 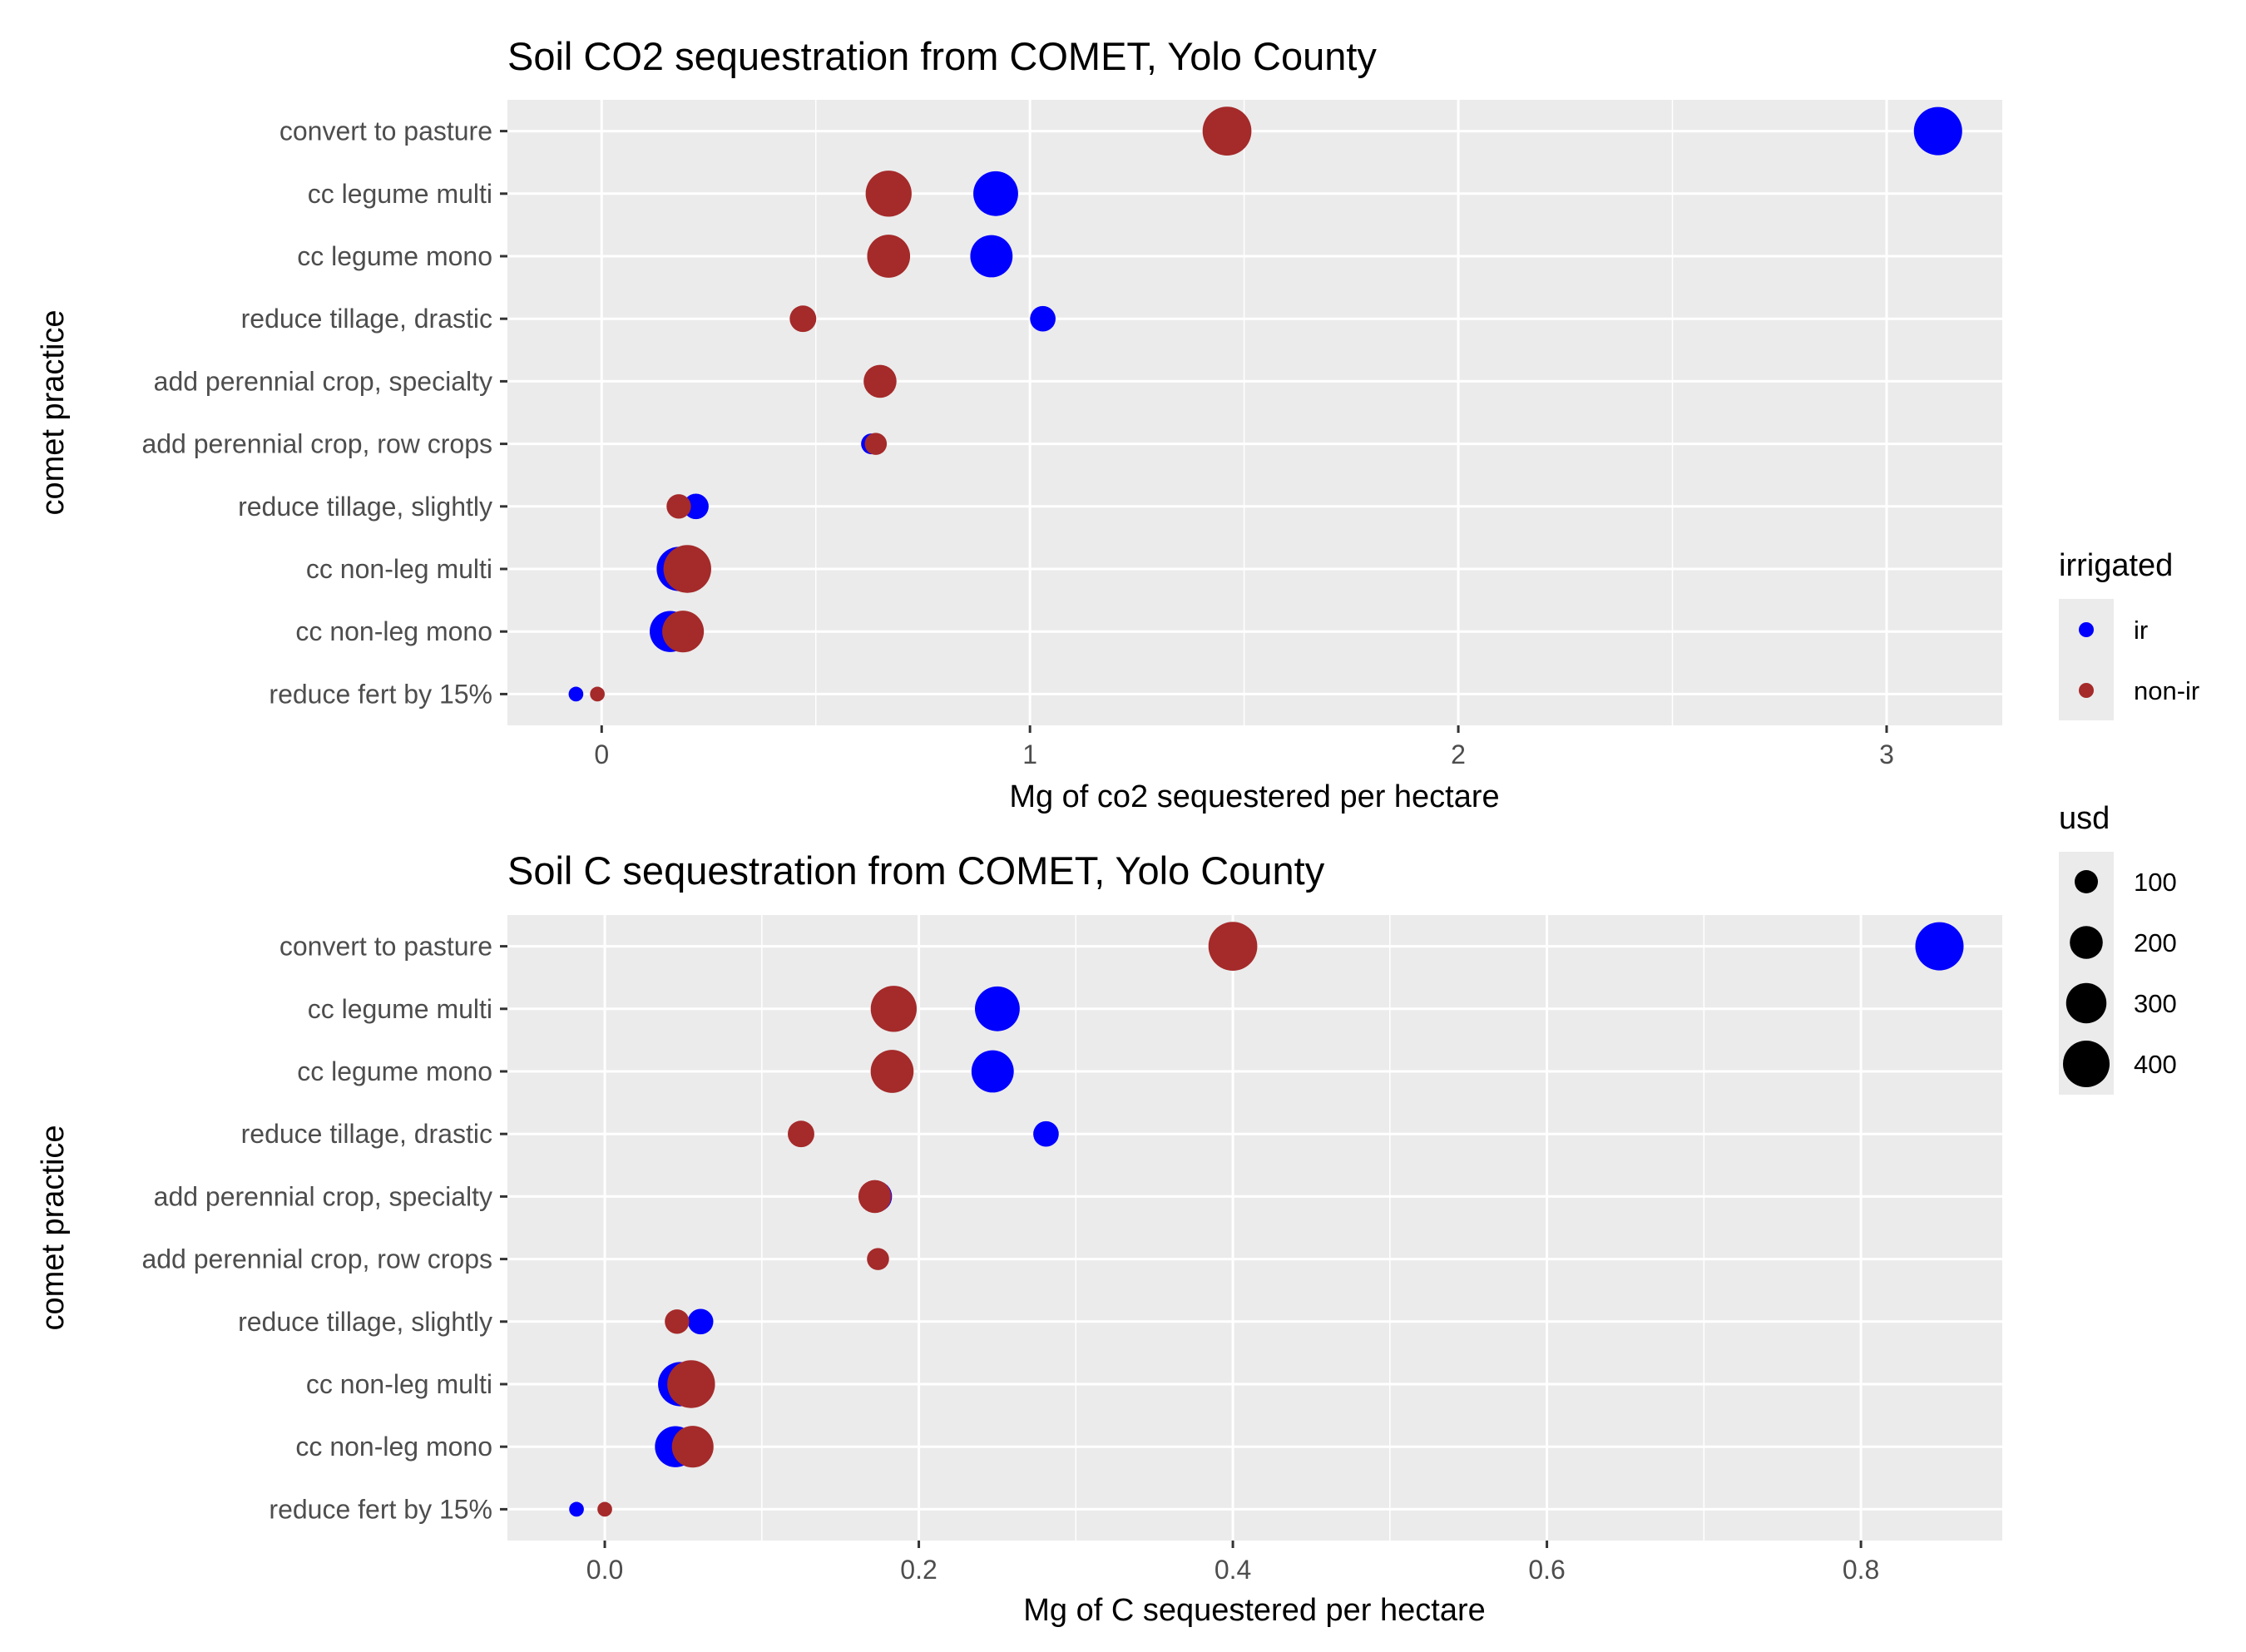 I want to click on co2-x-tick-label: 1, so click(x=1029, y=754).